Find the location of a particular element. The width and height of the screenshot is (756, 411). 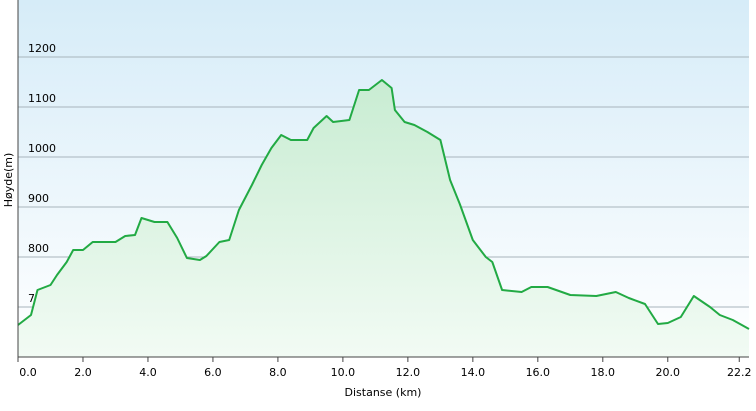

y-tick-label: 1000 is located at coordinates (42, 148).